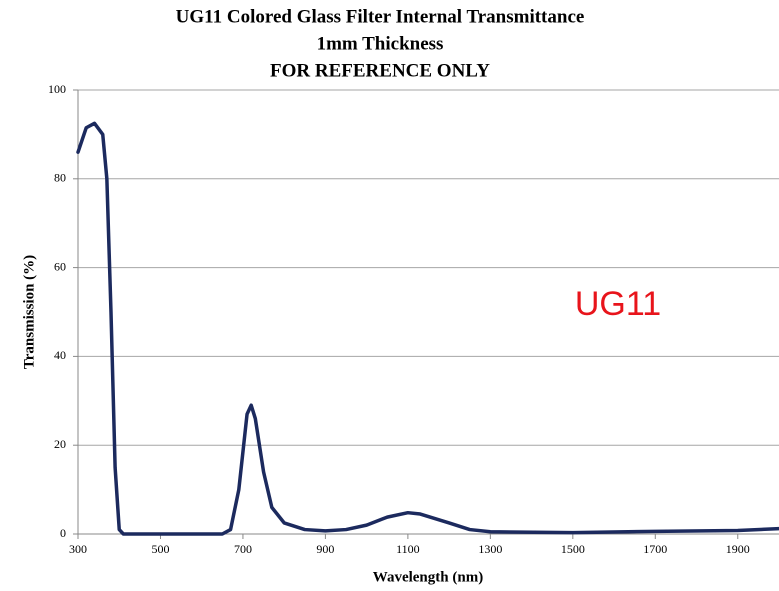 The width and height of the screenshot is (779, 591). I want to click on chart-subtitle: 1mm Thickness, so click(380, 43).